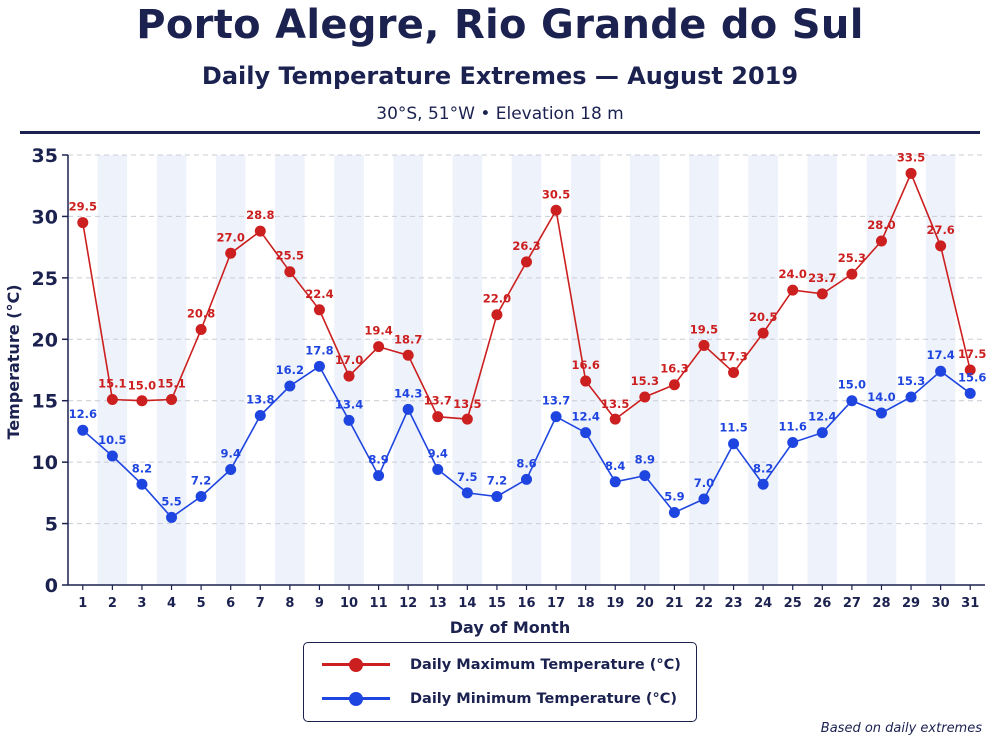  What do you see at coordinates (319, 603) in the screenshot?
I see `x-tick-label: 9` at bounding box center [319, 603].